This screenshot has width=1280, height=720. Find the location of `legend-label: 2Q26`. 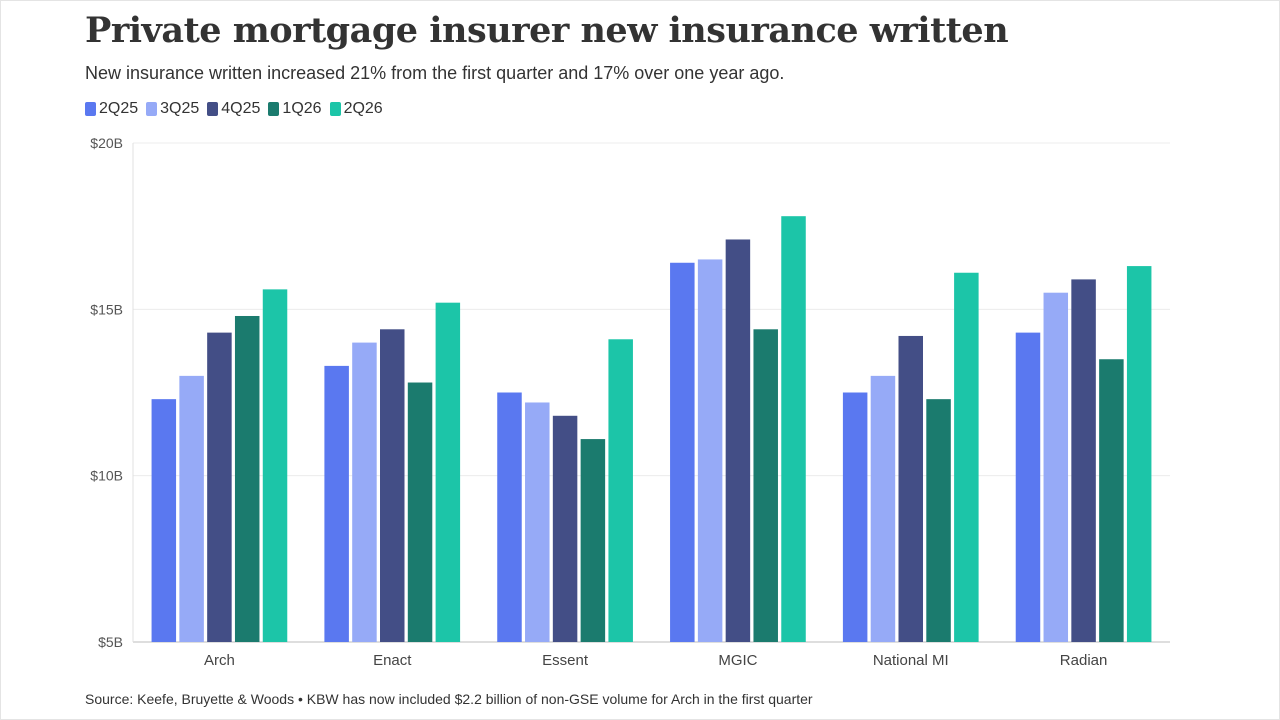

legend-label: 2Q26 is located at coordinates (363, 108).